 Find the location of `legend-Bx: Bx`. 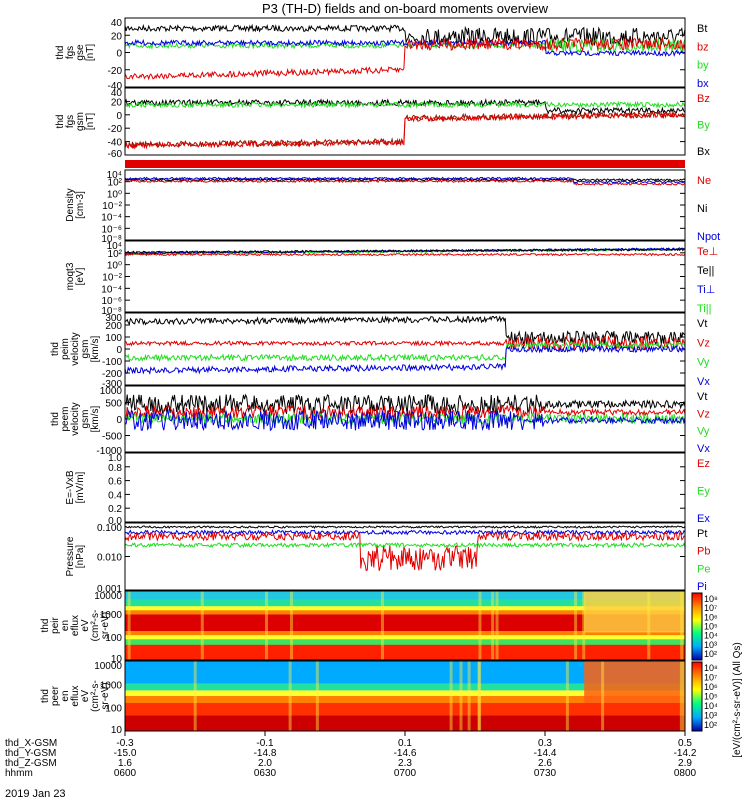

legend-Bx: Bx is located at coordinates (703, 152).